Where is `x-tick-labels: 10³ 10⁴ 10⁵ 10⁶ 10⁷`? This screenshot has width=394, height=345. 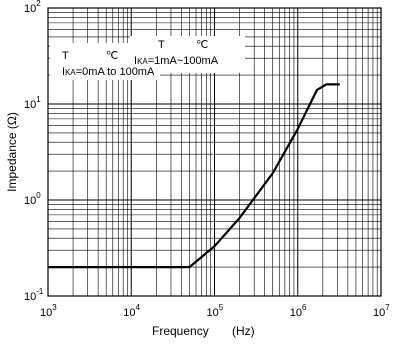 x-tick-labels: 10³ 10⁴ 10⁵ 10⁶ 10⁷ is located at coordinates (215, 311).